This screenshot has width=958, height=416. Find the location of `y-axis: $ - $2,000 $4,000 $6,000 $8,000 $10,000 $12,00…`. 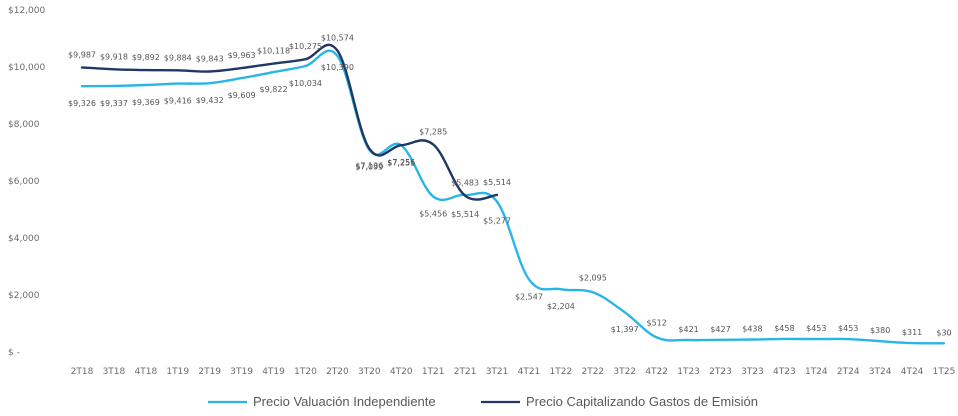

y-axis: $ - $2,000 $4,000 $6,000 $8,000 $10,000 $12,00… is located at coordinates (26, 182).